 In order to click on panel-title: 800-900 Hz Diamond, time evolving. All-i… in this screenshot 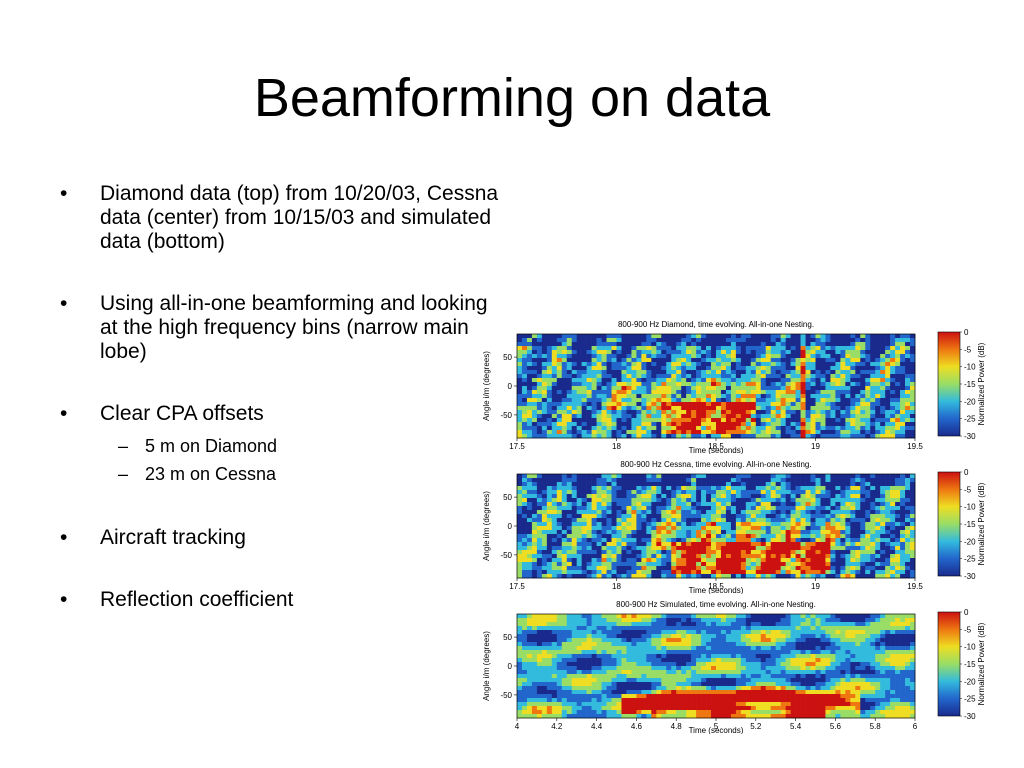, I will do `click(716, 324)`.